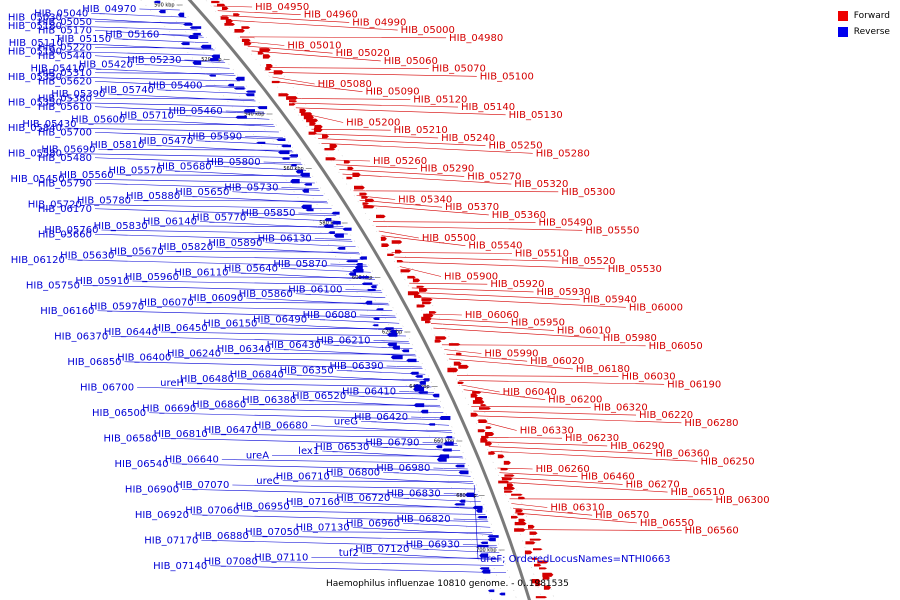  I want to click on forward-gene-label: HIB_06330, so click(547, 431).